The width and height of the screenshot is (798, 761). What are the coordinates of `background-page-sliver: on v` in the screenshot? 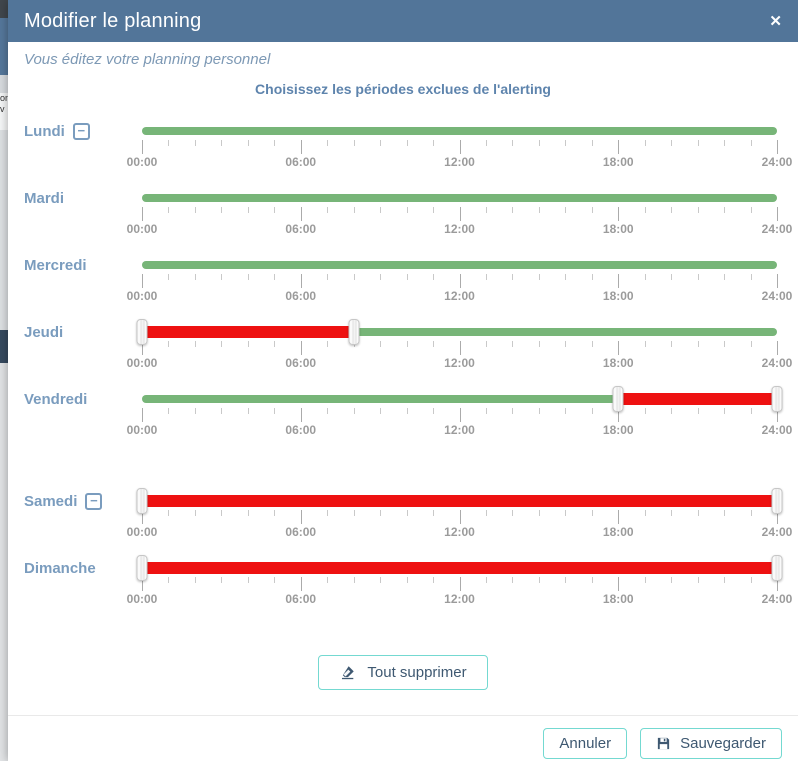 It's located at (4, 380).